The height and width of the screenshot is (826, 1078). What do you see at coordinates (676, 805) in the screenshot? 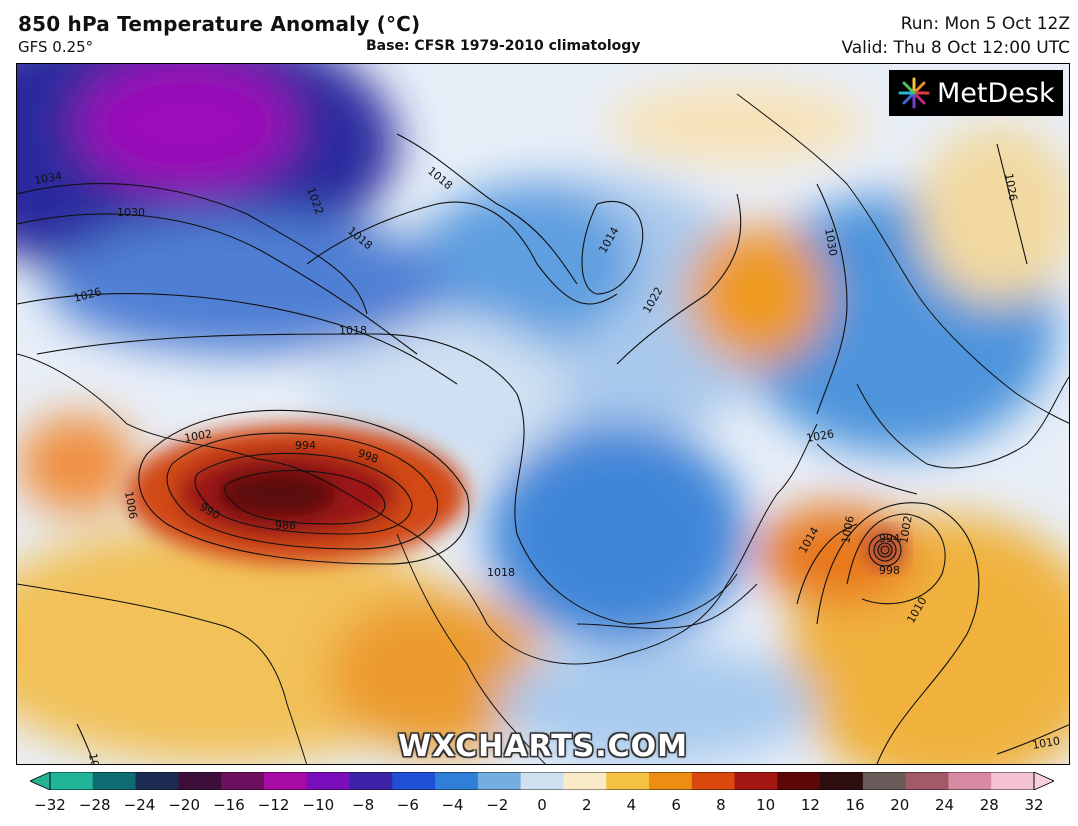
I see `colorbar-tick-label: 6` at bounding box center [676, 805].